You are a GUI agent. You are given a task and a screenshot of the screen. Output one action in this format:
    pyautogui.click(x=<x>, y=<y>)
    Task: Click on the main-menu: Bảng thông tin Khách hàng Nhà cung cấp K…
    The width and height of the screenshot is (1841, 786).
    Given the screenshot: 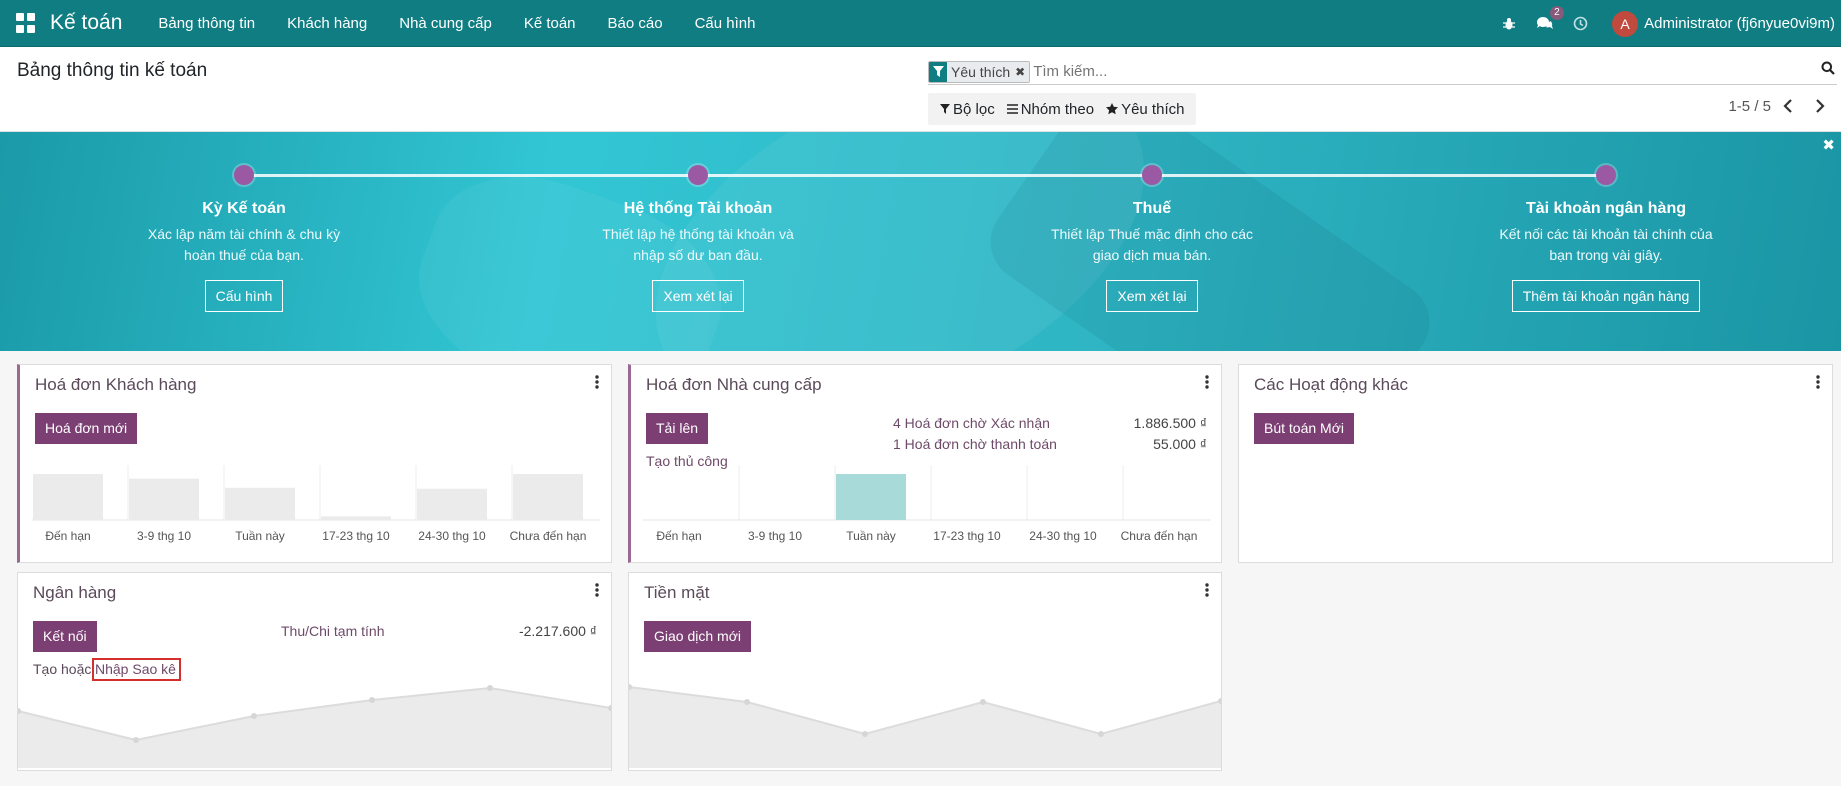 What is the action you would take?
    pyautogui.click(x=456, y=23)
    